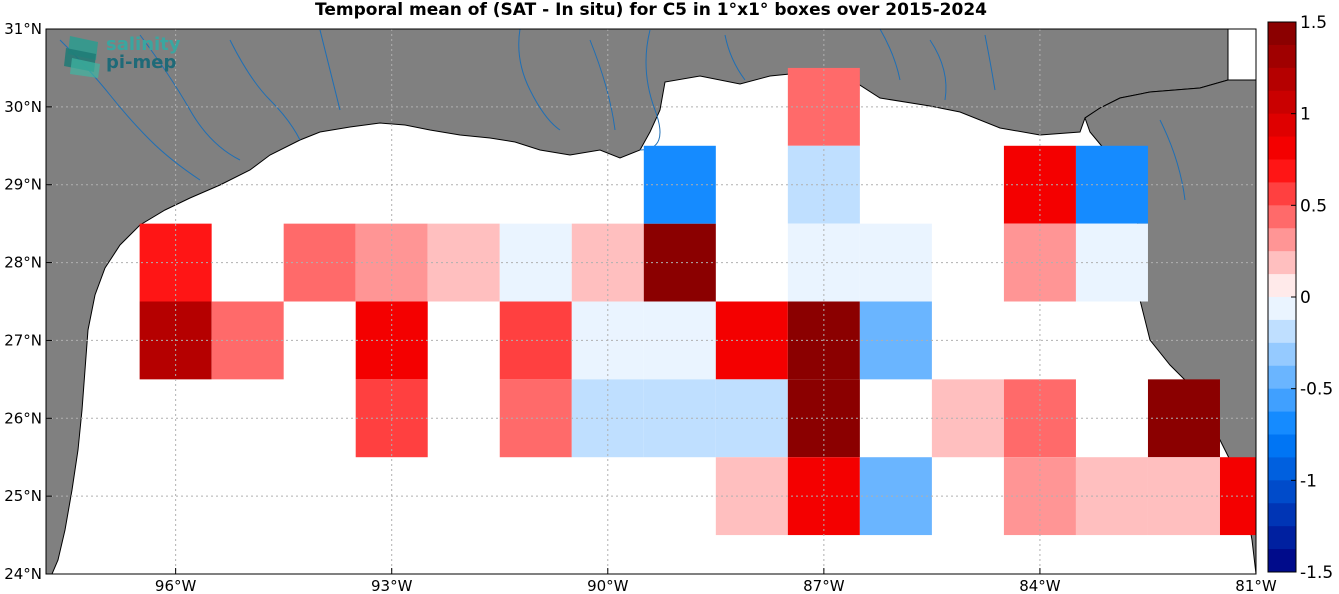  Describe the element at coordinates (1313, 23) in the screenshot. I see `colorbar-tick-label: 1.5` at that location.